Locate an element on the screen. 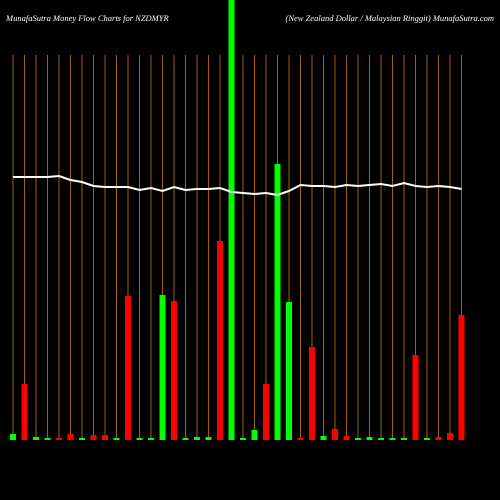  money-flow-line is located at coordinates (237, 185).